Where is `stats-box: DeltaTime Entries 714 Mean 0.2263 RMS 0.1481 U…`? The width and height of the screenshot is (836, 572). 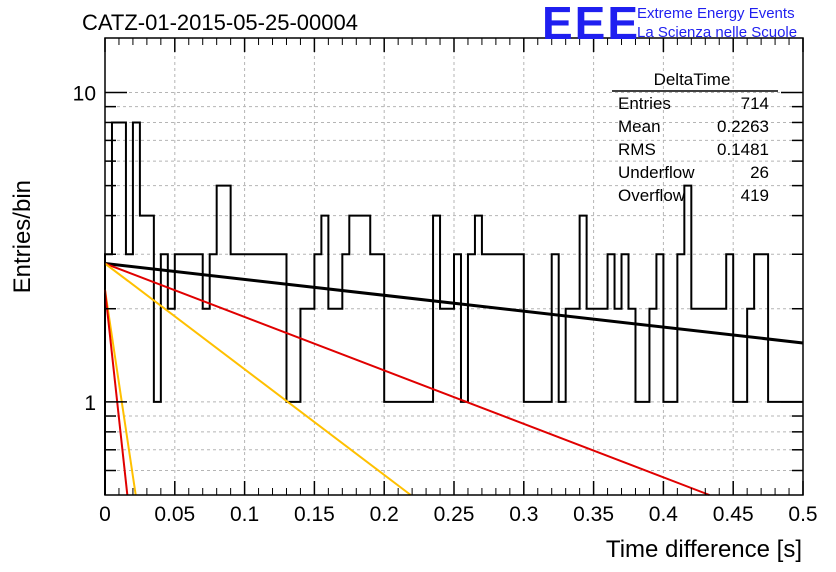
stats-box: DeltaTime Entries 714 Mean 0.2263 RMS 0.1481 U… is located at coordinates (695, 137).